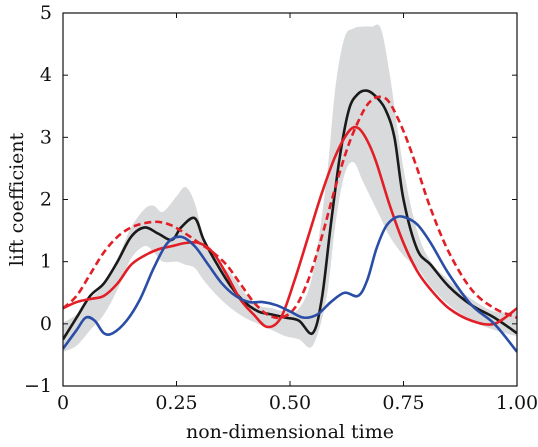 The height and width of the screenshot is (447, 538). What do you see at coordinates (290, 432) in the screenshot?
I see `x-axis-label: non-dimensional time` at bounding box center [290, 432].